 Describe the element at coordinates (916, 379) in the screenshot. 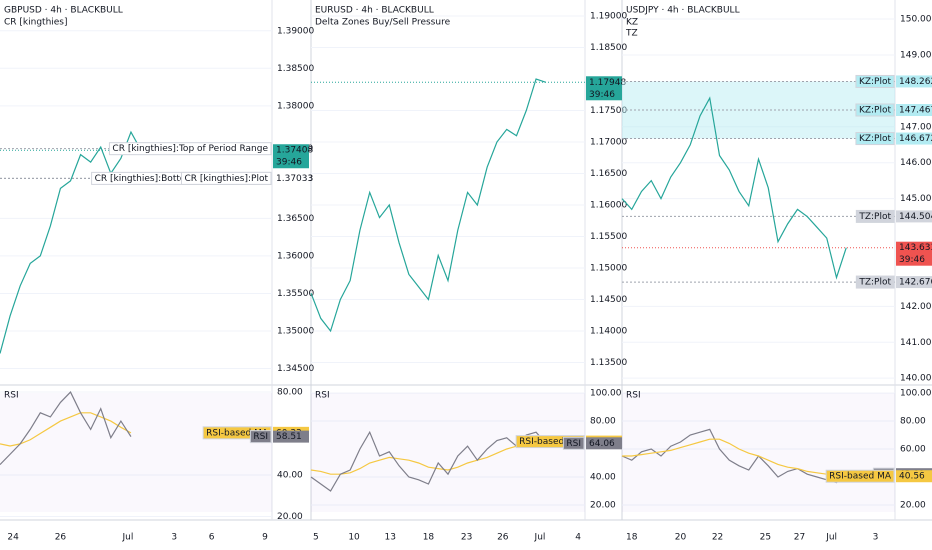

I see `y-tick-label: 140.00` at that location.